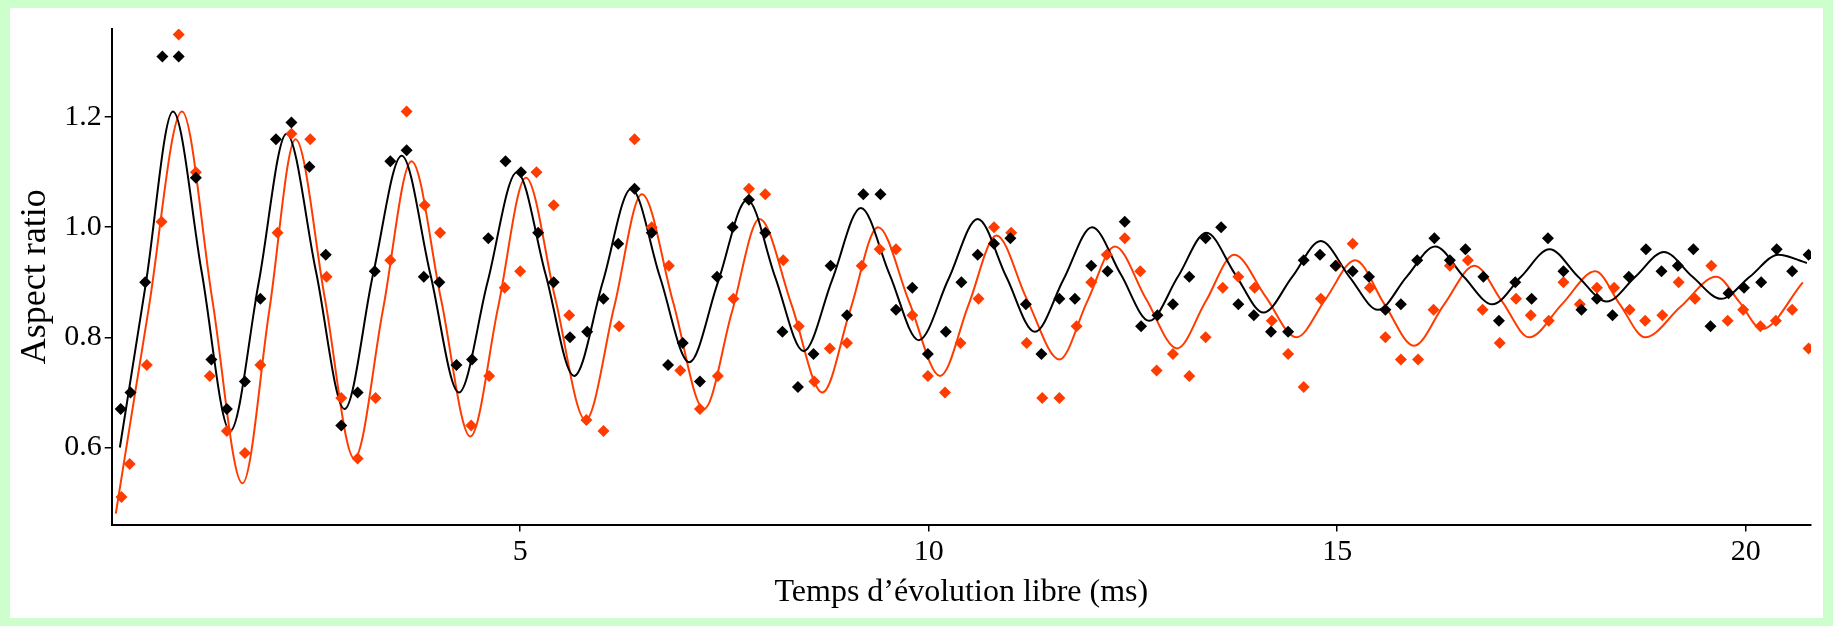 This screenshot has width=1833, height=626. What do you see at coordinates (83, 225) in the screenshot?
I see `y-tick-label: 1.0` at bounding box center [83, 225].